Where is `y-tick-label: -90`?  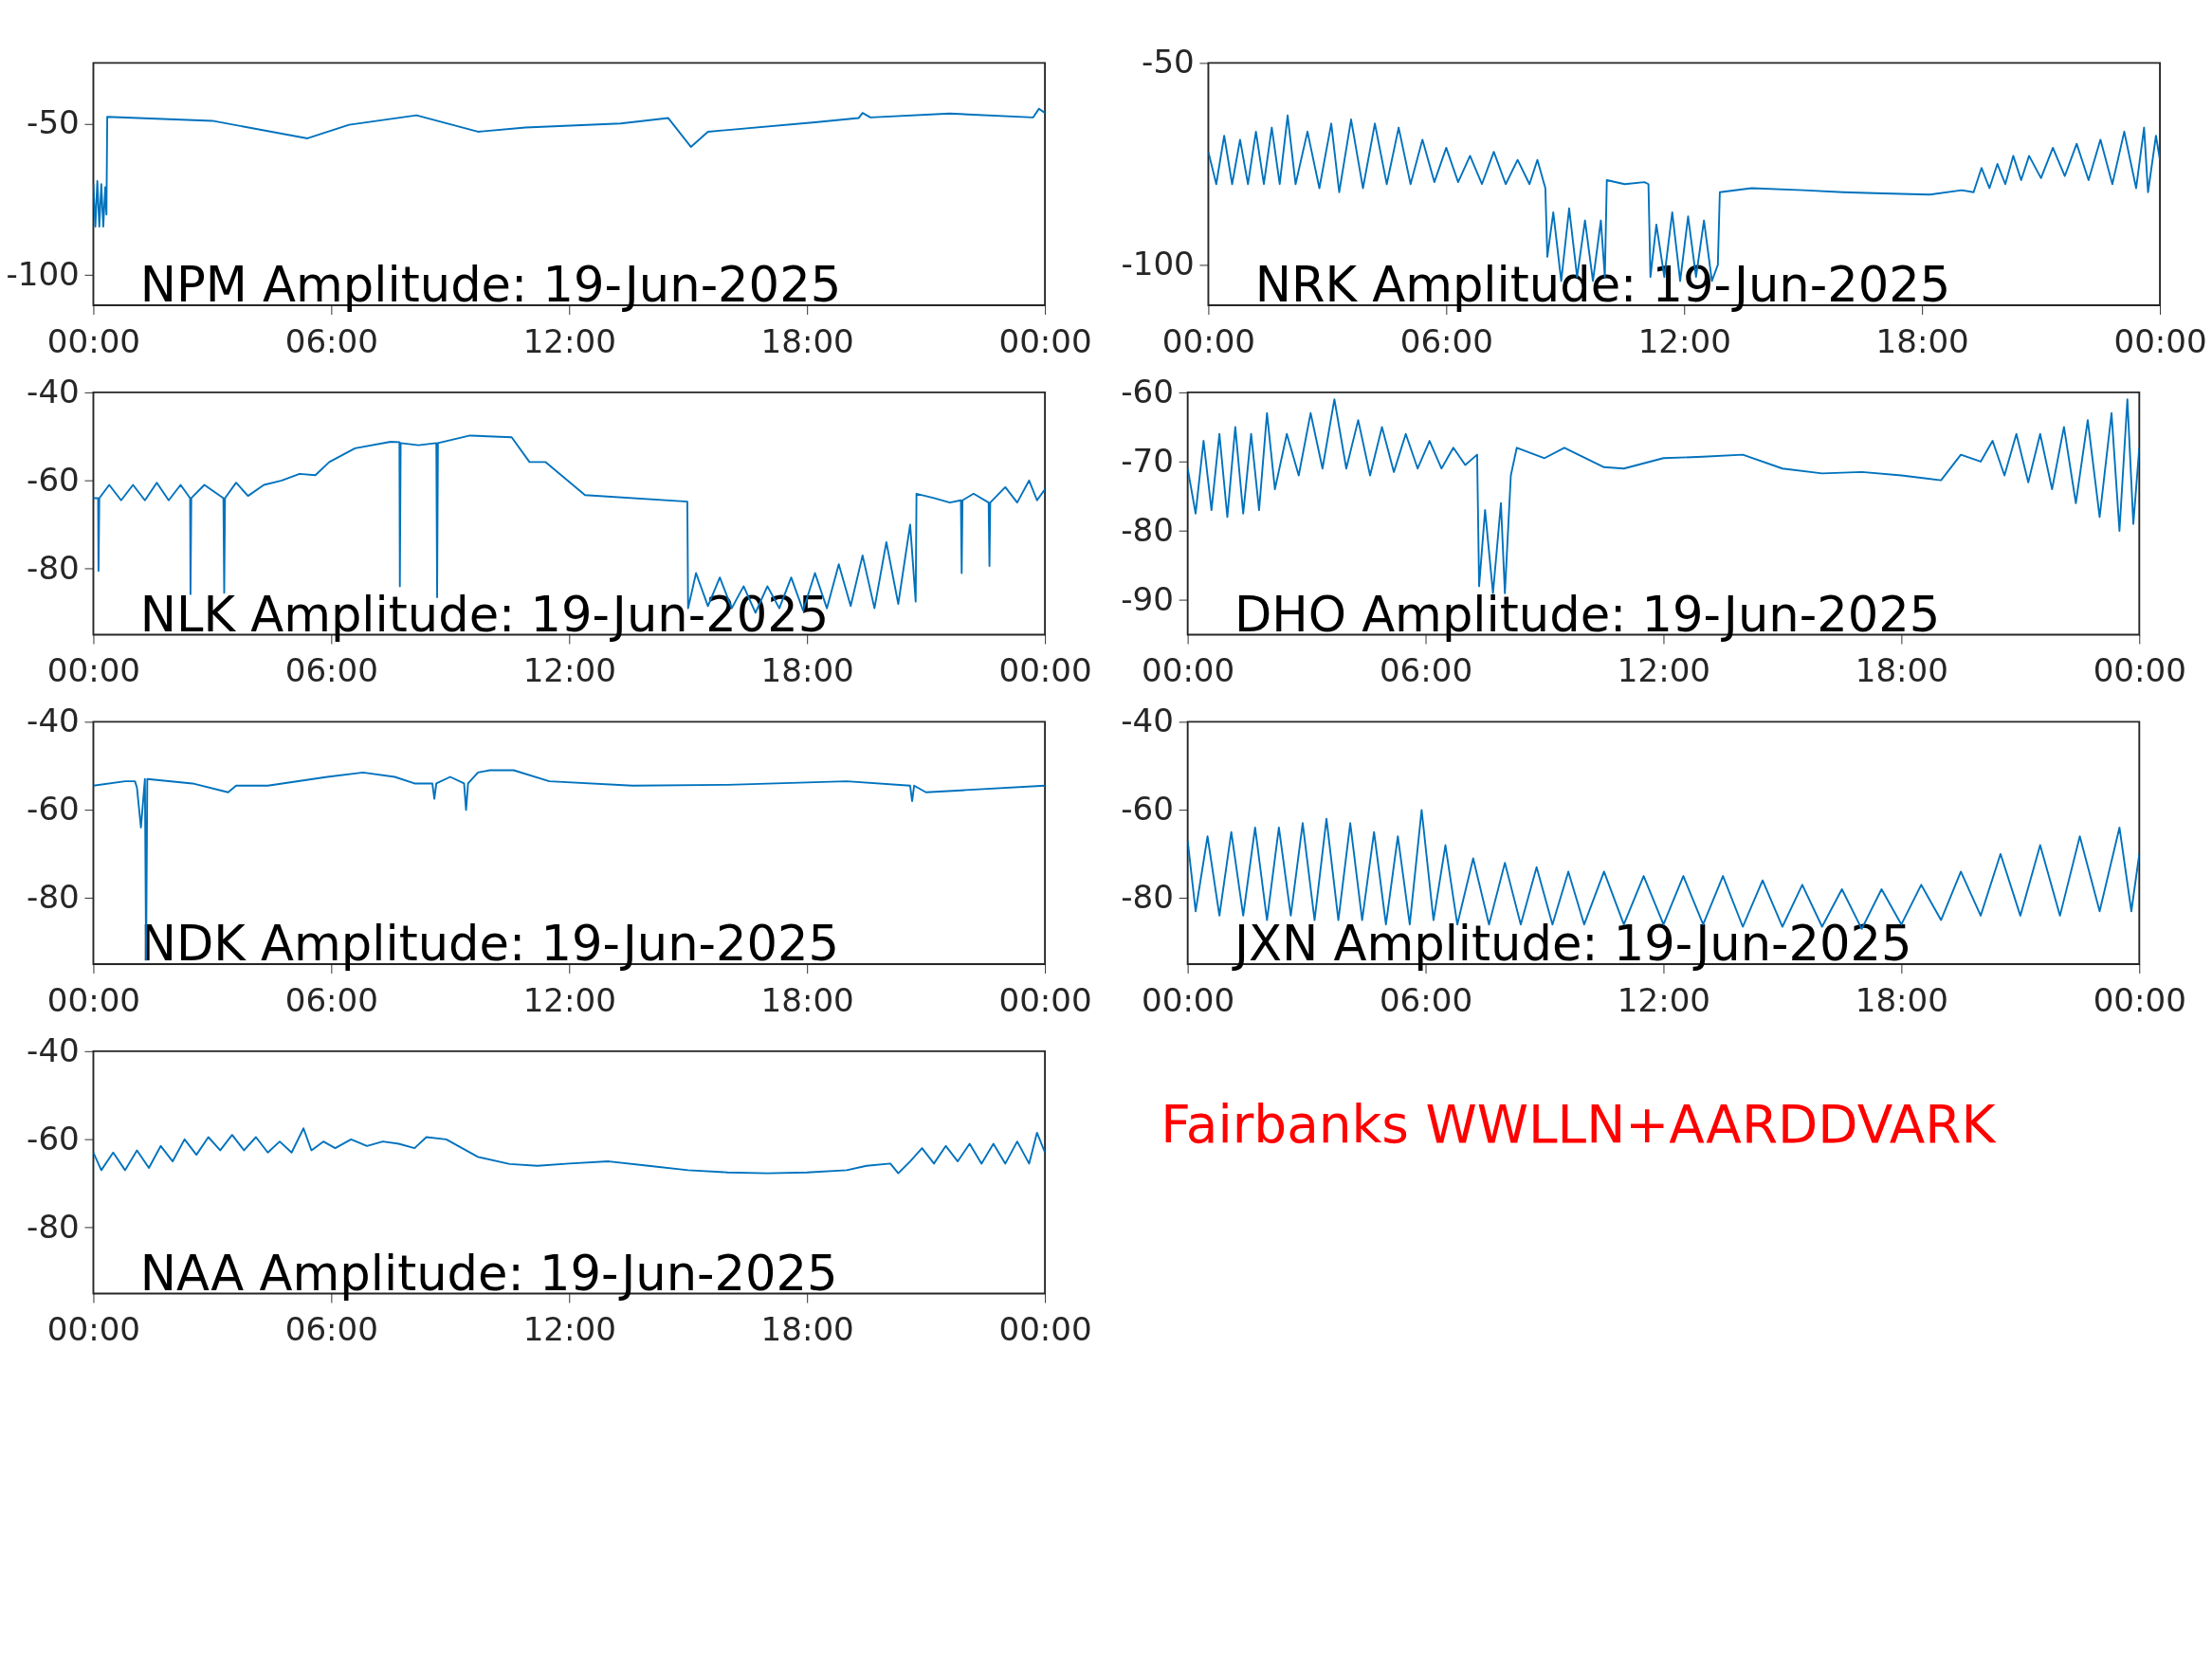 y-tick-label: -90 is located at coordinates (1147, 598).